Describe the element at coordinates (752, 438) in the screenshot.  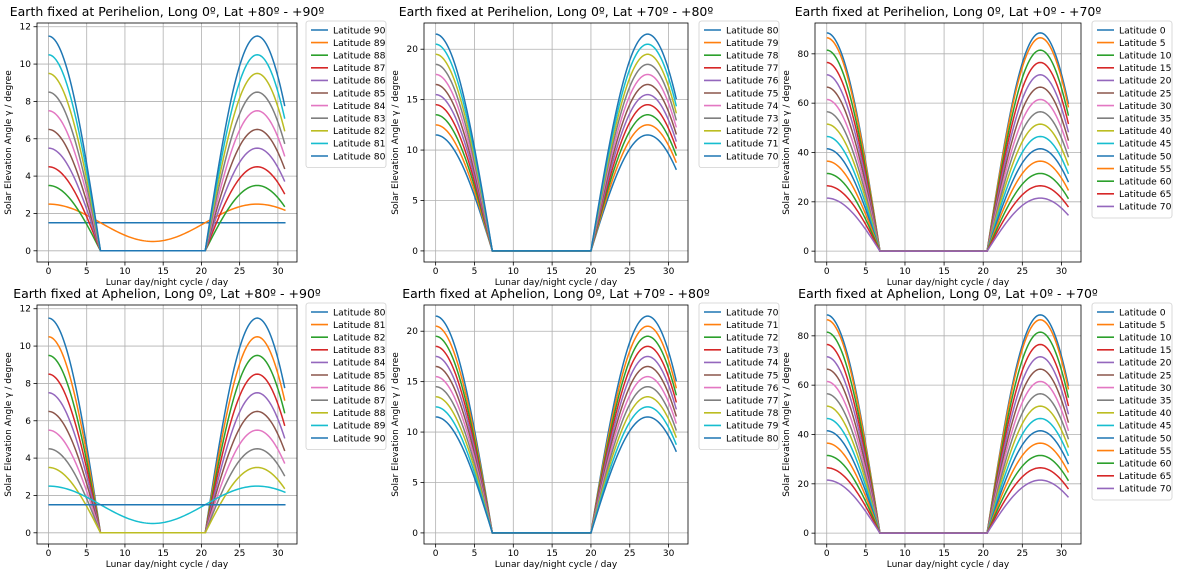
I see `legend-label: Latitude 80` at that location.